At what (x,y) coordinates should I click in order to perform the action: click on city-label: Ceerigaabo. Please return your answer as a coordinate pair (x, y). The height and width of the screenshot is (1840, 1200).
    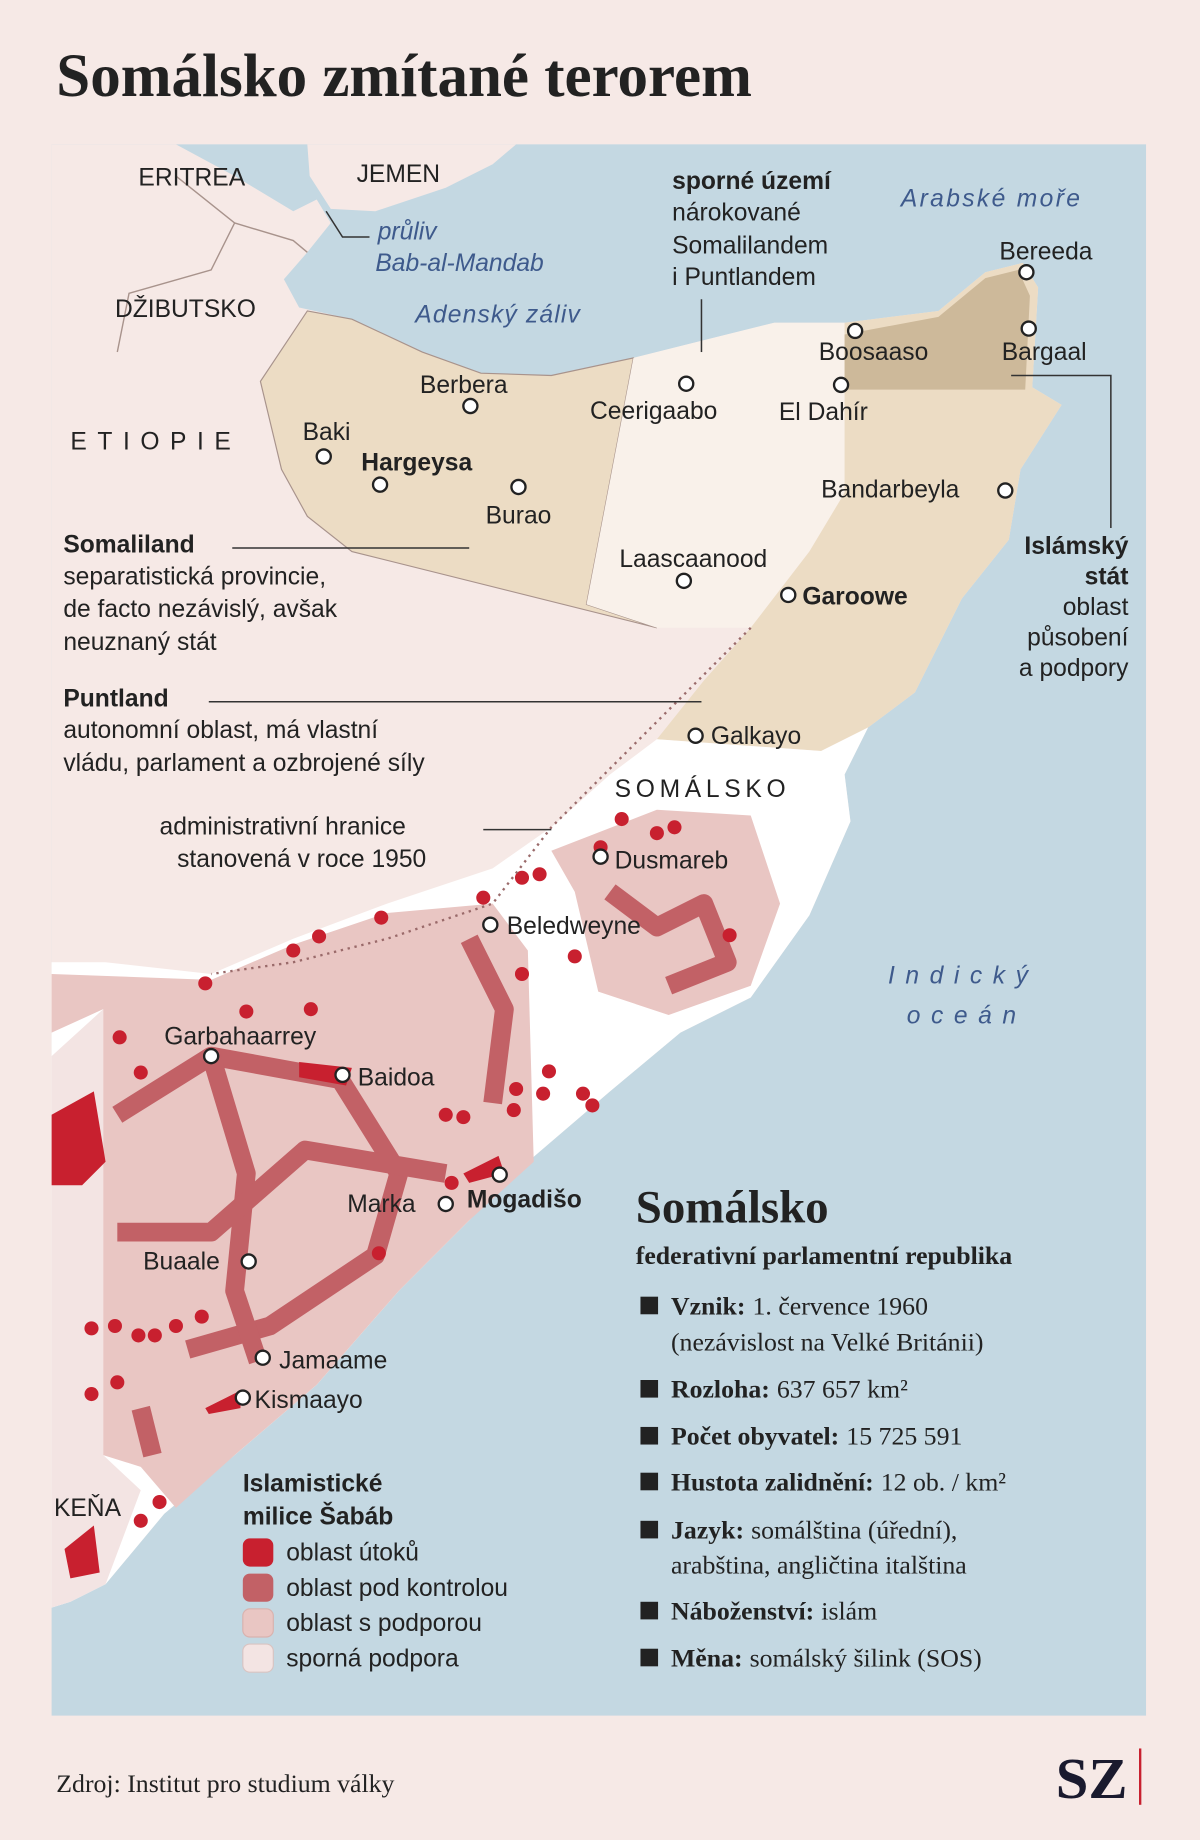
    Looking at the image, I should click on (653, 411).